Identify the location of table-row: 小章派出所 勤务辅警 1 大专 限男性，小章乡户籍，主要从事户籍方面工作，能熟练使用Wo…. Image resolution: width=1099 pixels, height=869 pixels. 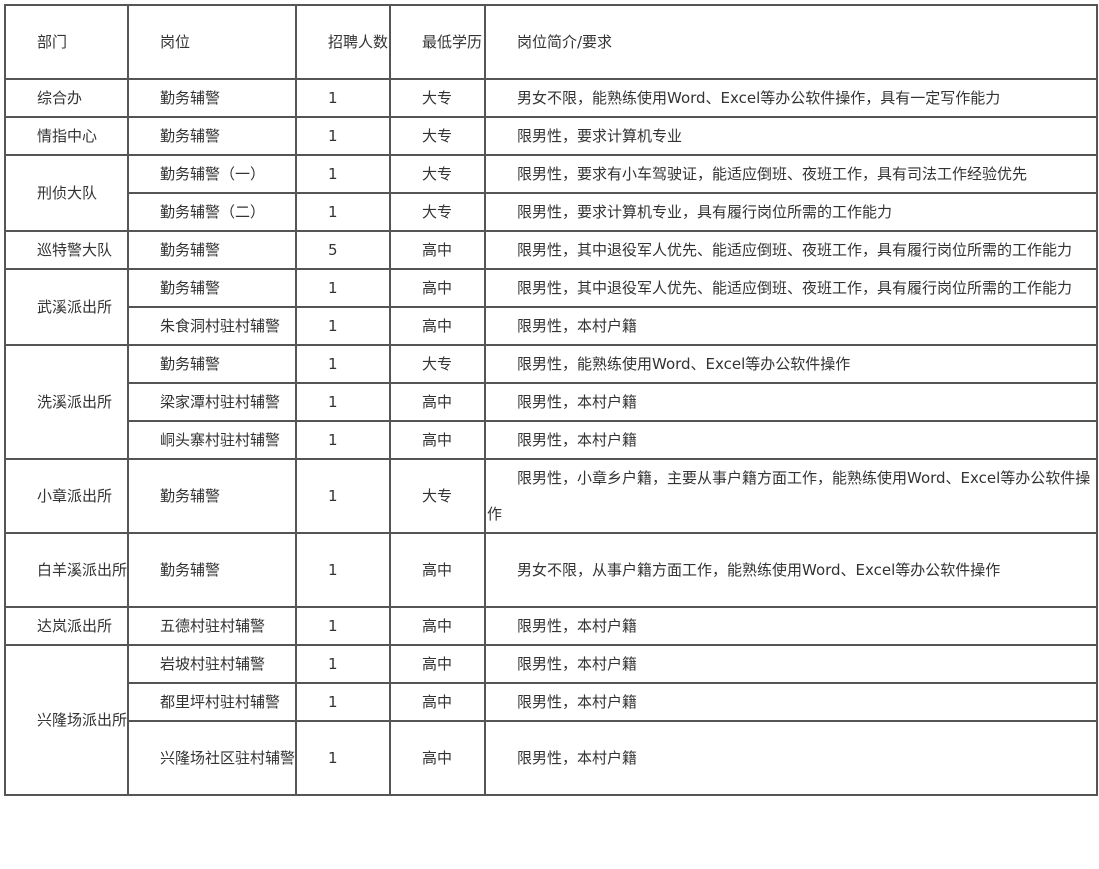
(551, 496).